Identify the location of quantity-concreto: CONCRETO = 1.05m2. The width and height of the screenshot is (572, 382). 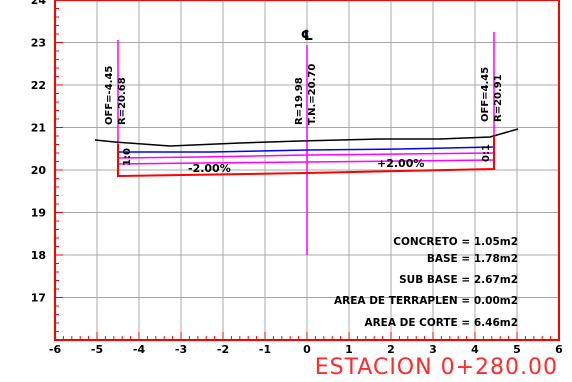
(455, 242).